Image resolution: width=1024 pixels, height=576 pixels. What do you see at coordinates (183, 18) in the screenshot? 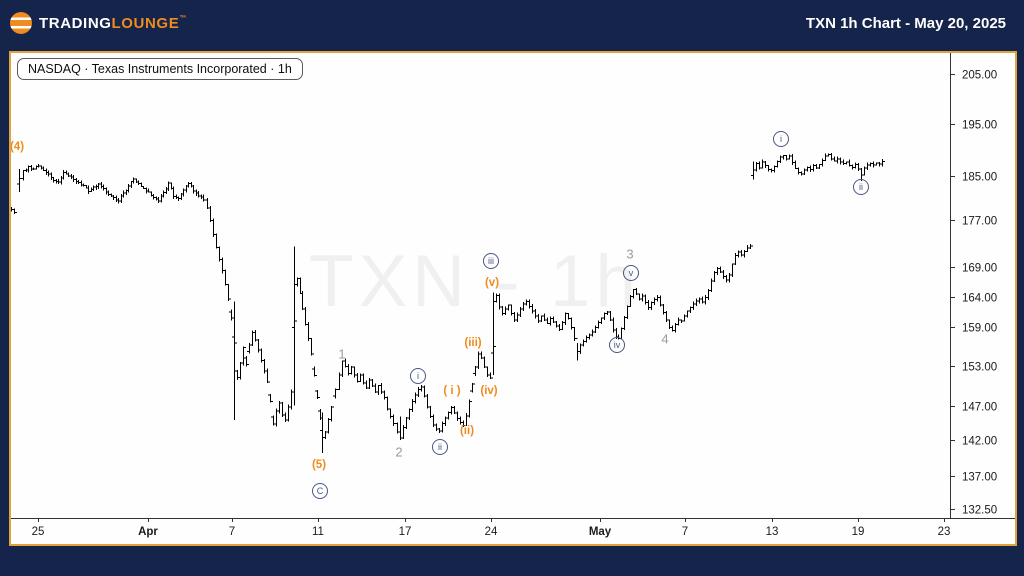
I see `trademark-symbol: ™` at bounding box center [183, 18].